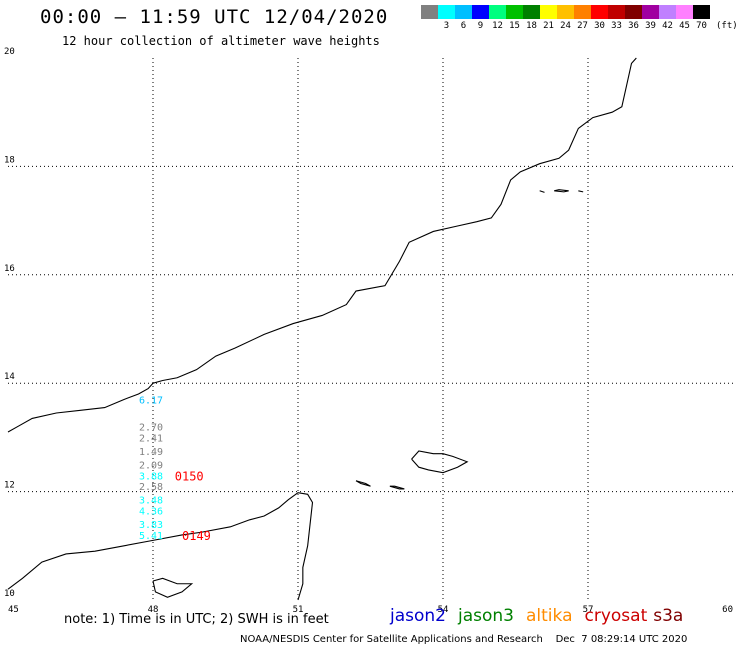  I want to click on scale-label: 3, so click(446, 26).